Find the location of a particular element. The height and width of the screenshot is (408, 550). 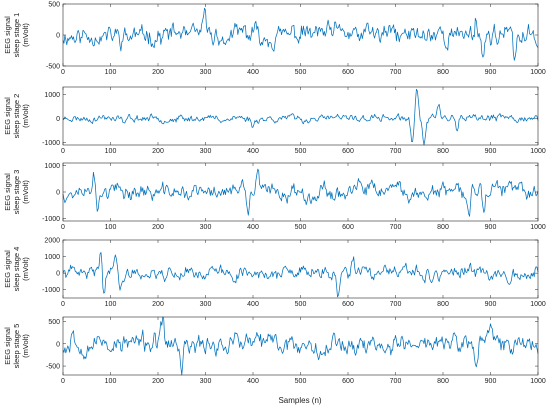

y-axis-label-line: sleep stage 4 is located at coordinates (16, 269).